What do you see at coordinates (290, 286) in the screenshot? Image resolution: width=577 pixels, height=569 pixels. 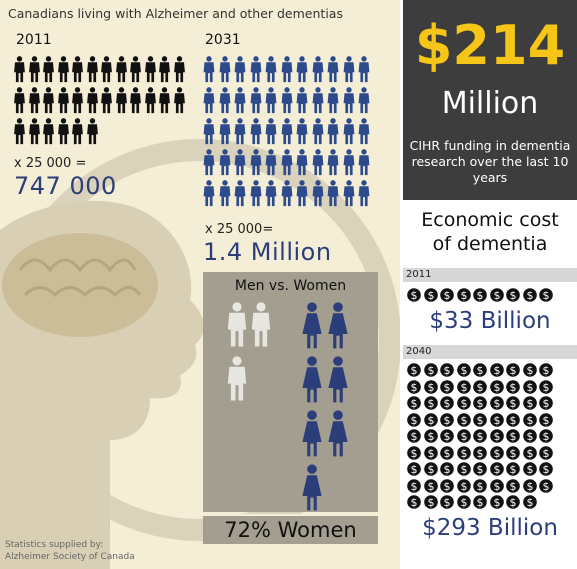 I see `men-vs-women-title: Men vs. Women` at bounding box center [290, 286].